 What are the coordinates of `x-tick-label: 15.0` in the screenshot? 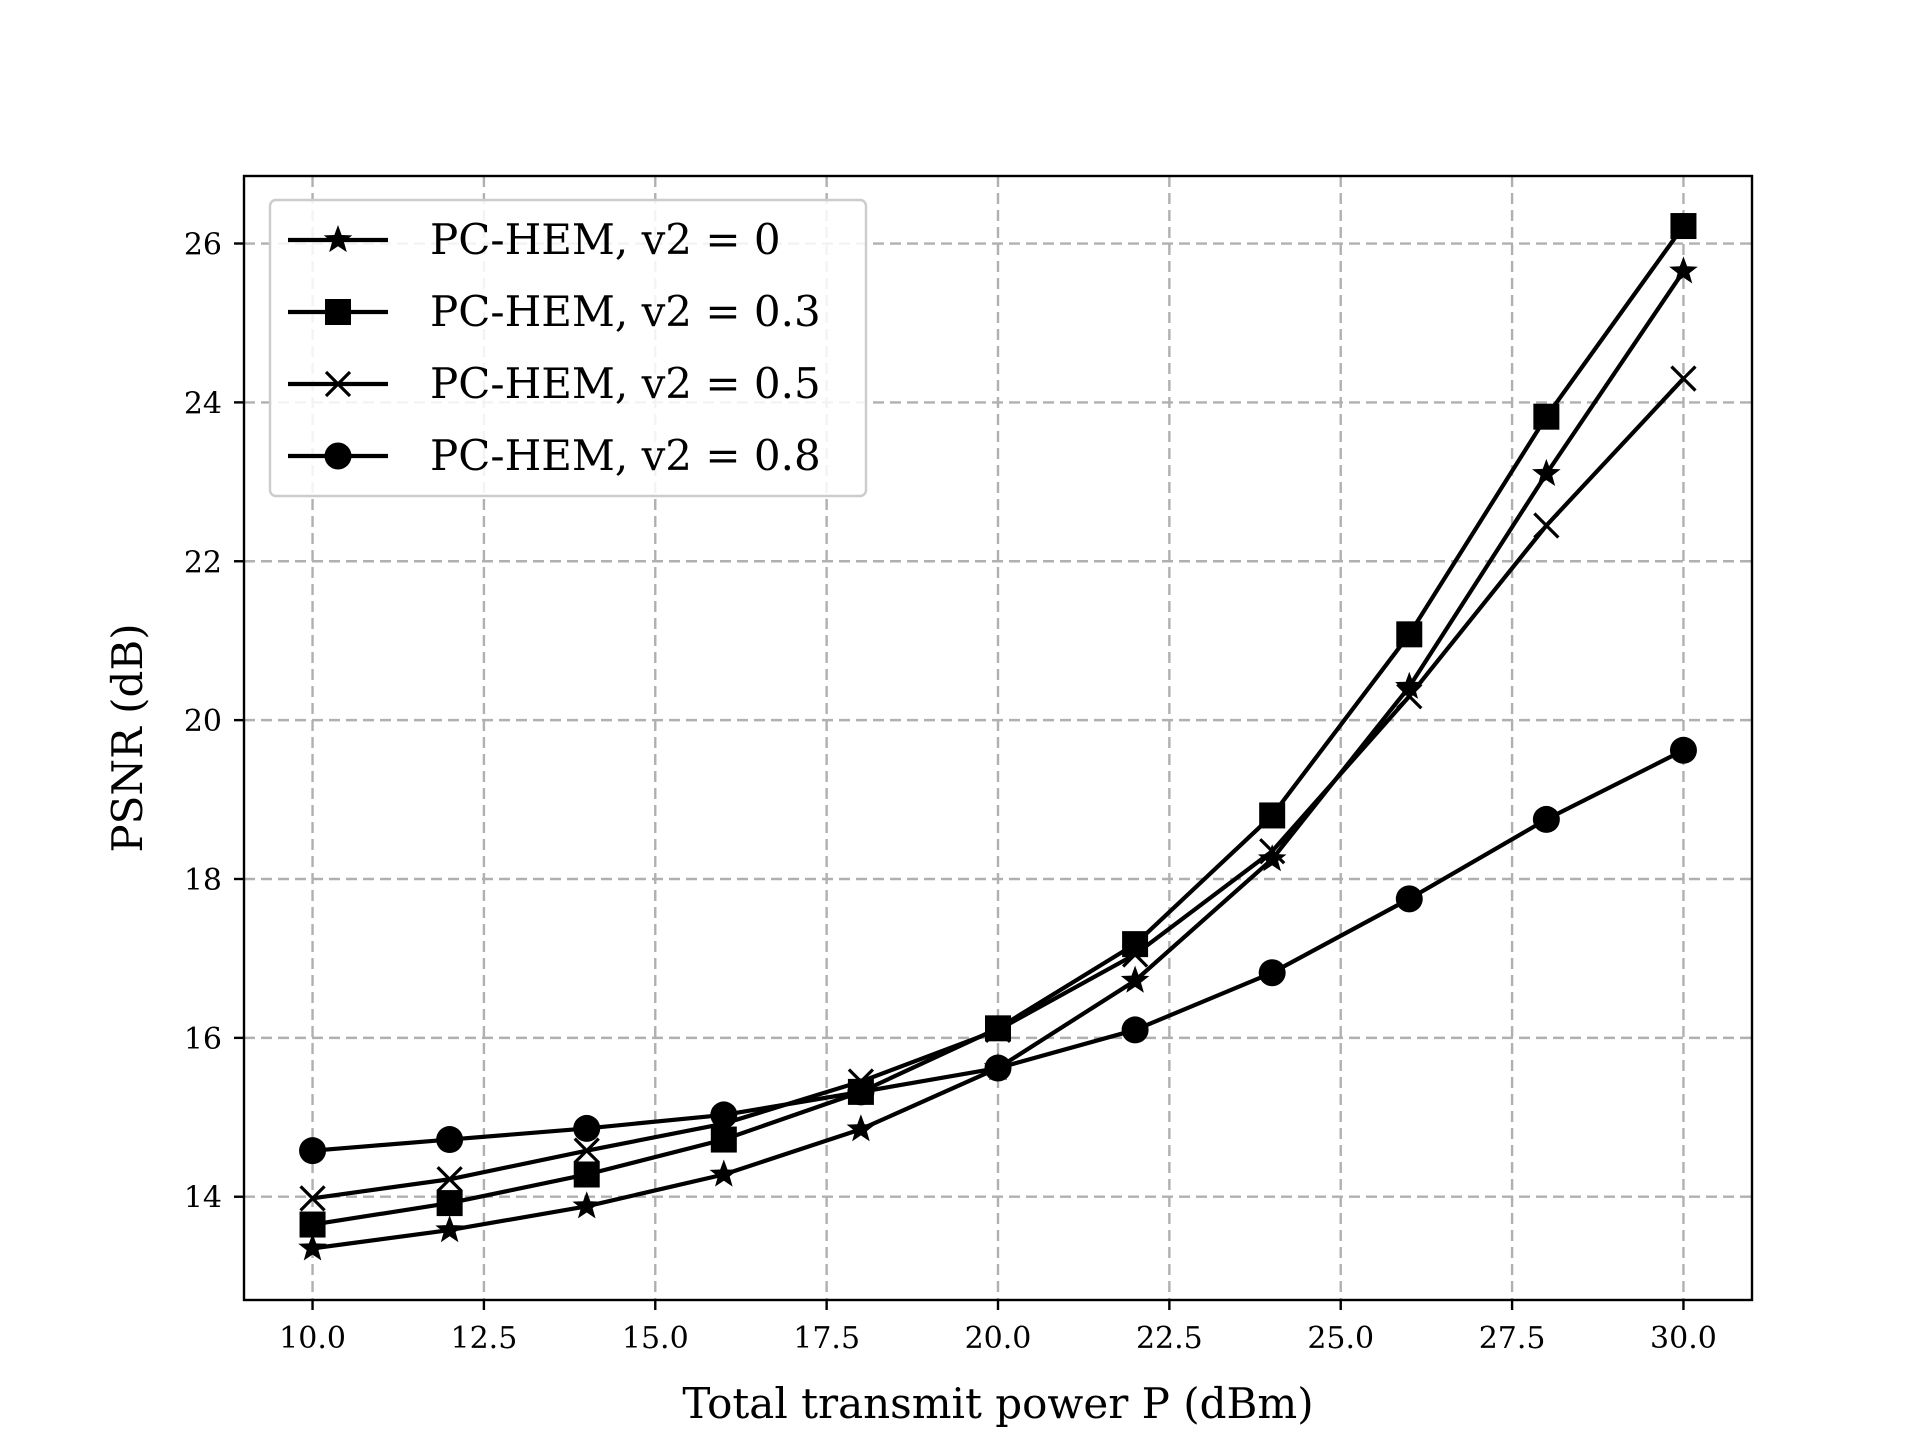 It's located at (655, 1338).